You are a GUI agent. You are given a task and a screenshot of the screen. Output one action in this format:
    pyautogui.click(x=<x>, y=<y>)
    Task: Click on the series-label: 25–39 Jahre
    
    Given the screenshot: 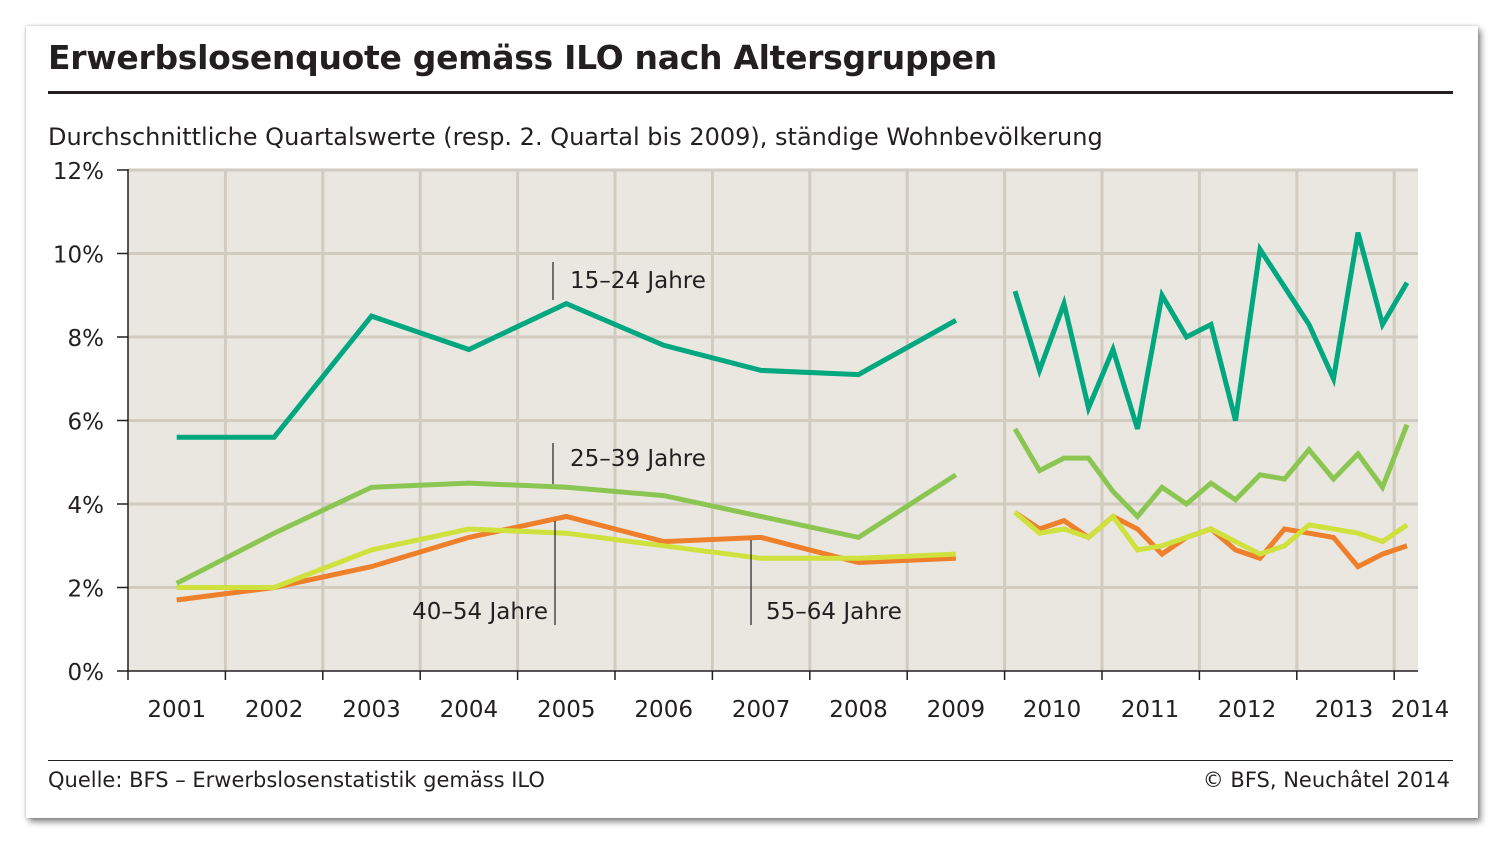 What is the action you would take?
    pyautogui.click(x=638, y=459)
    